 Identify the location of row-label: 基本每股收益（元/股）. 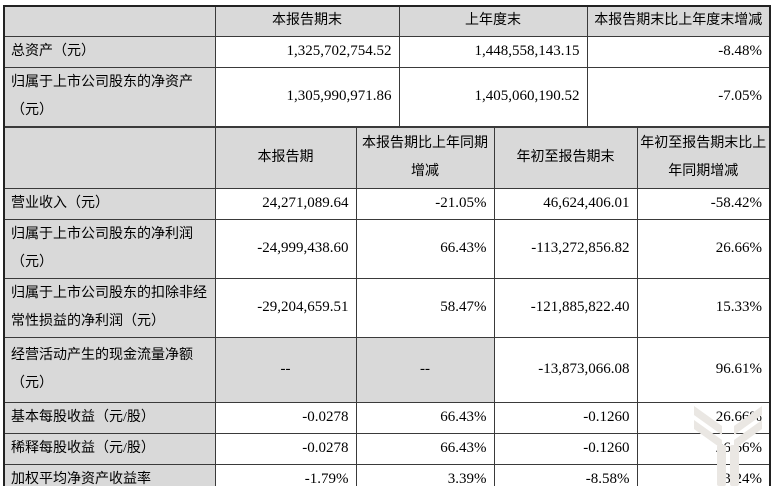
(109, 417).